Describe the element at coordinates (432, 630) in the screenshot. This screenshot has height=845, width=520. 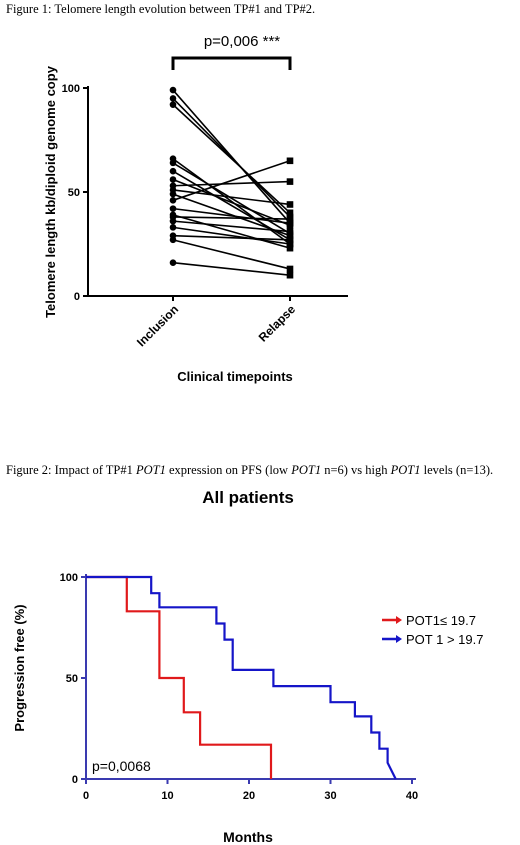
I see `legend: POT1≤ 19.7 POT 1 > 19.7` at that location.